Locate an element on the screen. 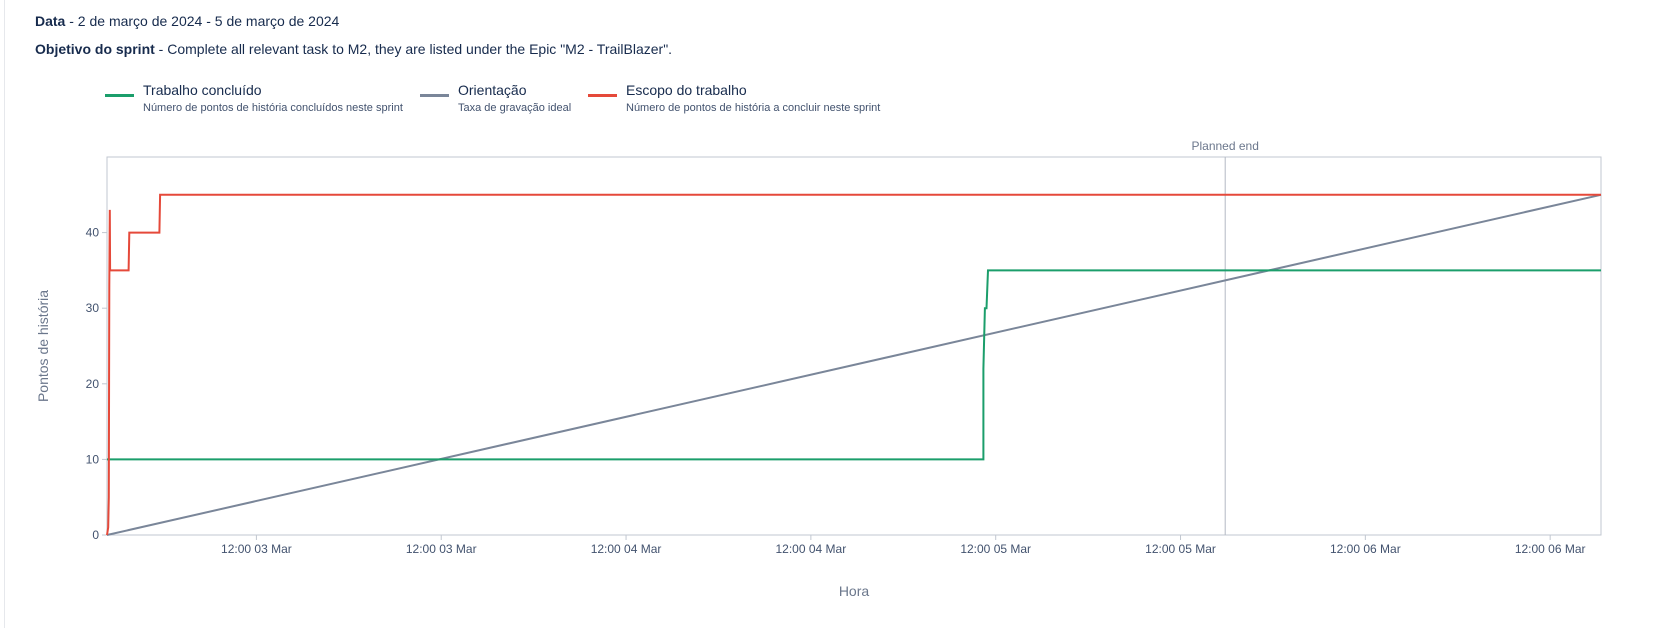  legend-title-completed: Trabalho concluído is located at coordinates (202, 90).